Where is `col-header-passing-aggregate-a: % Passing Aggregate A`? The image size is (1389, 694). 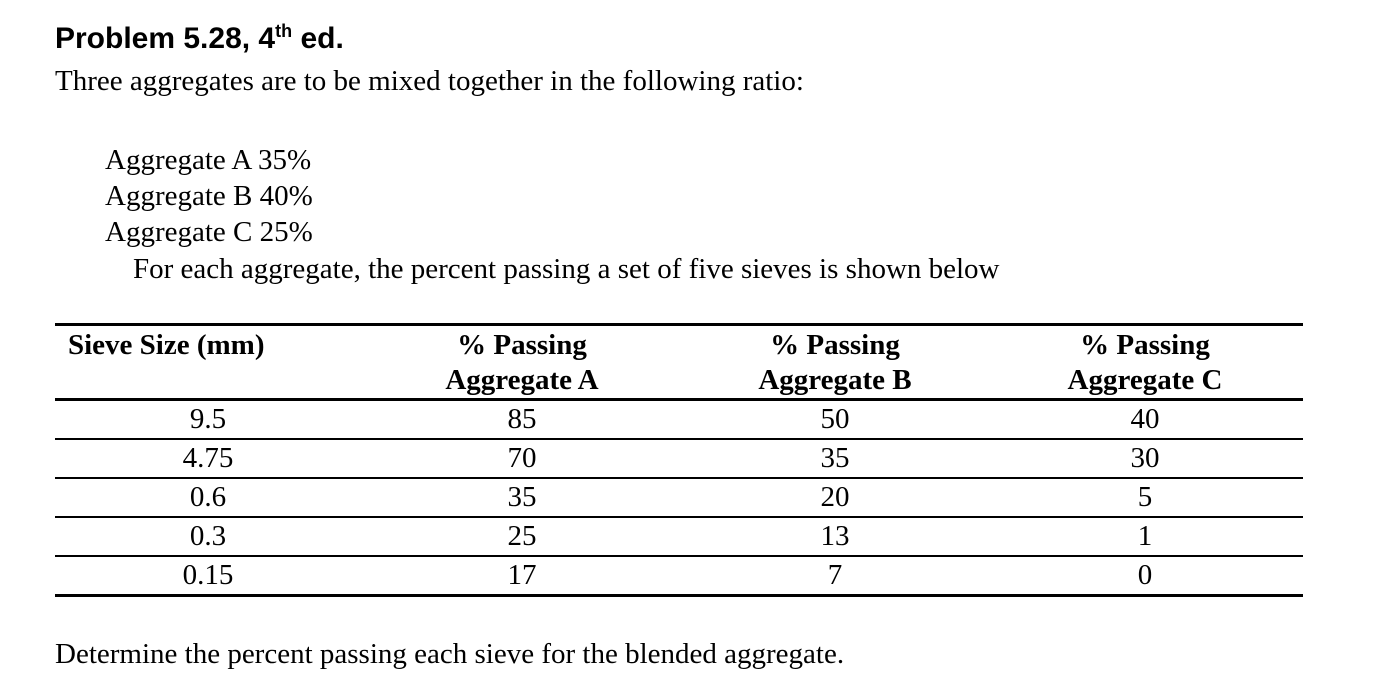
col-header-passing-aggregate-a: % Passing Aggregate A is located at coordinates (522, 362).